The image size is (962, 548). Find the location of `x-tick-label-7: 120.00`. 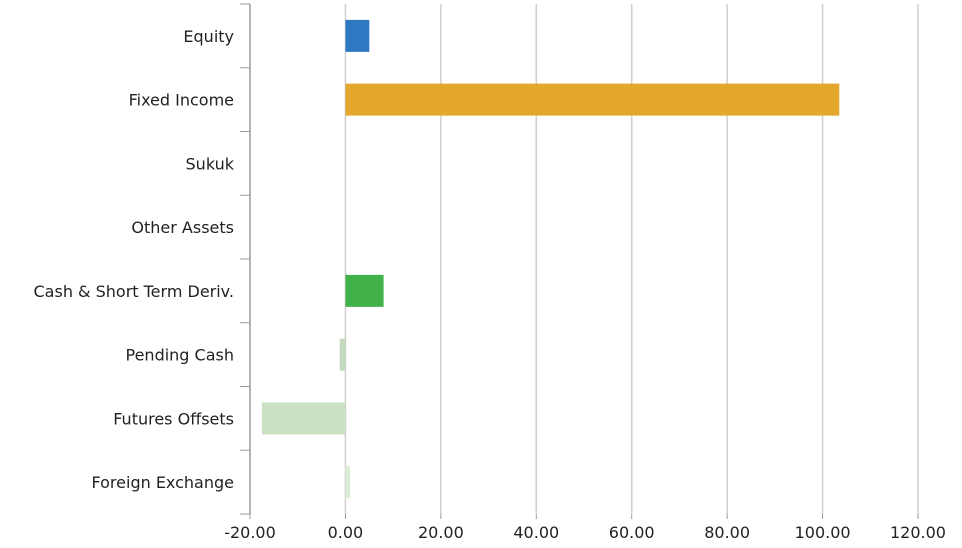

x-tick-label-7: 120.00 is located at coordinates (918, 532).